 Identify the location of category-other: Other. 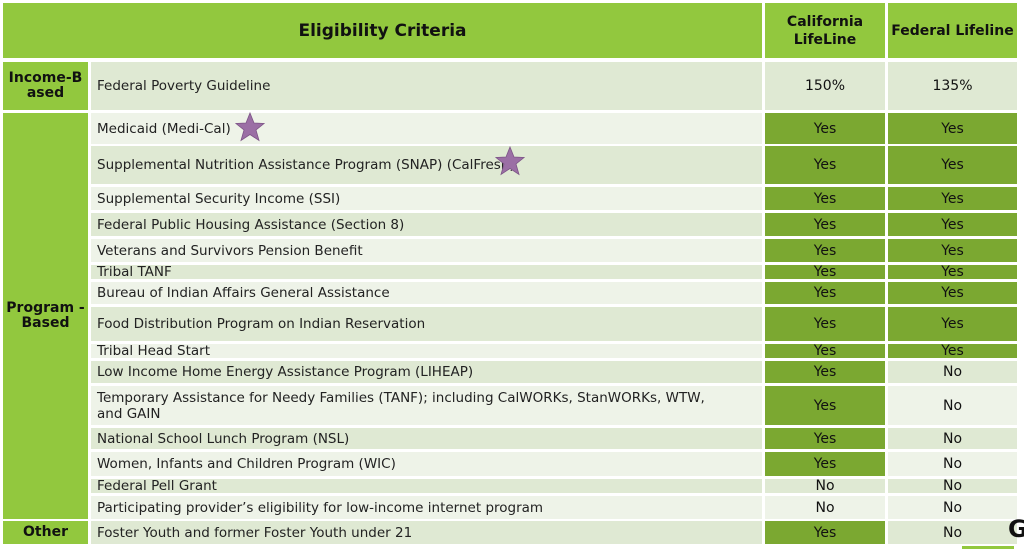
(45, 532).